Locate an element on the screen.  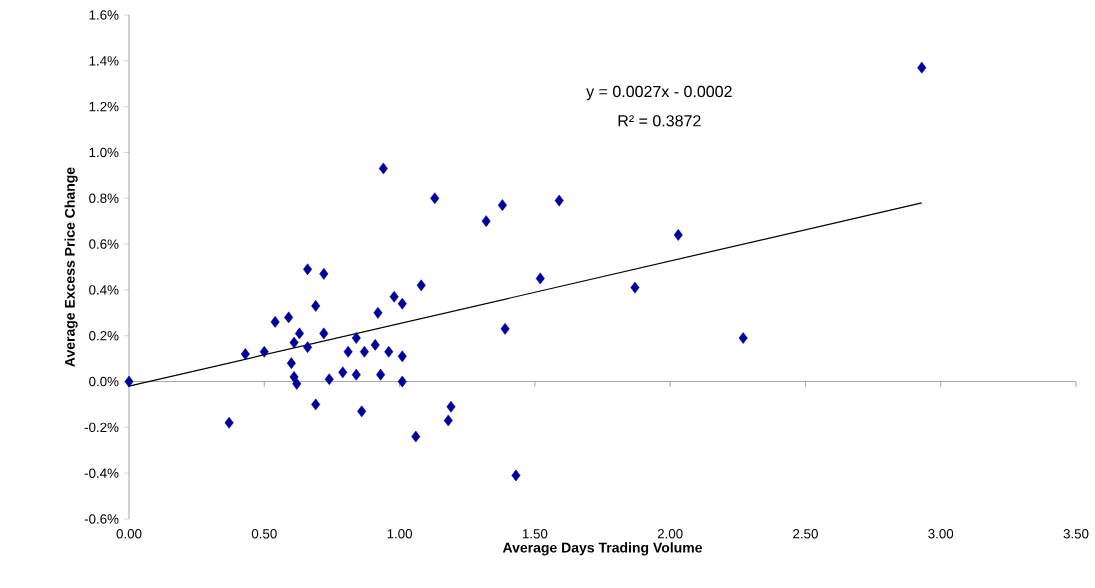
y-tick-label: 0.4% is located at coordinates (104, 290).